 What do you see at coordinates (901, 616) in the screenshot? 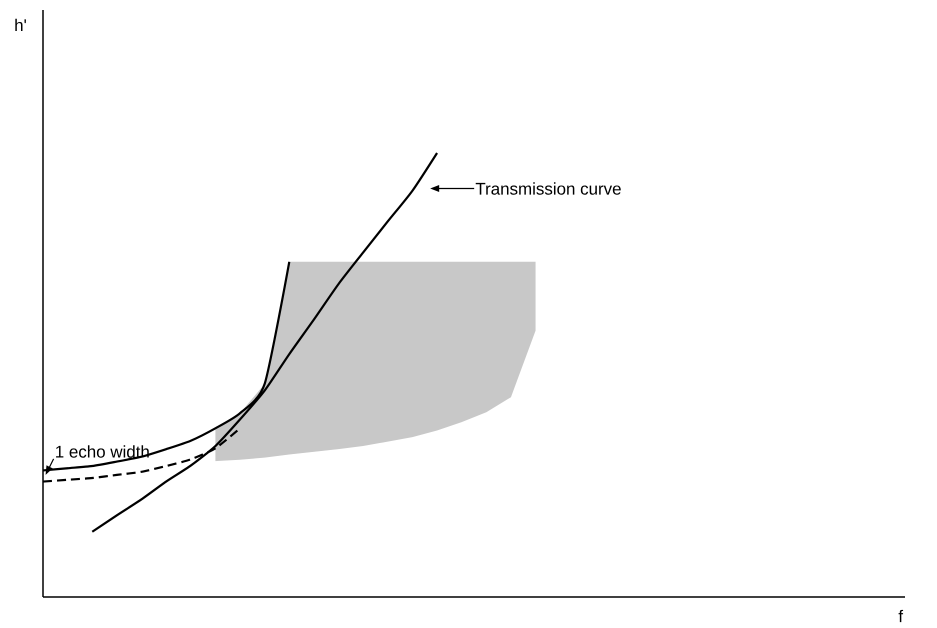
I see `x-axis-title: f` at bounding box center [901, 616].